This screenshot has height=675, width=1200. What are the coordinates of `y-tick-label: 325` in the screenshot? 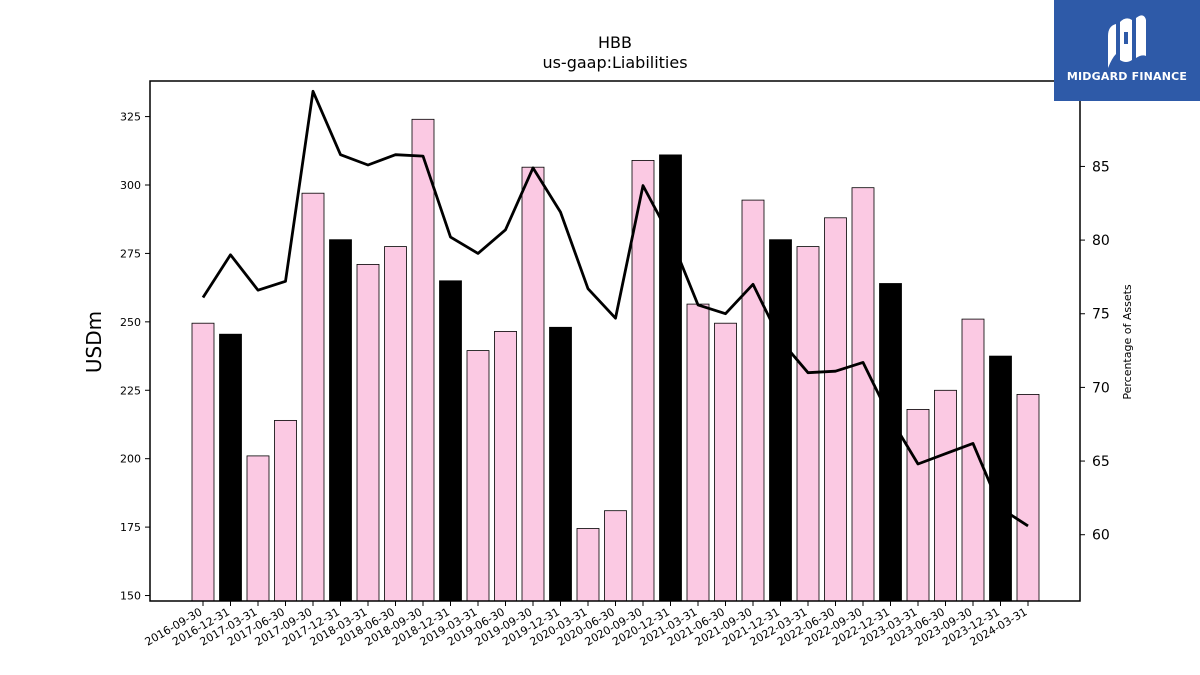 It's located at (130, 117).